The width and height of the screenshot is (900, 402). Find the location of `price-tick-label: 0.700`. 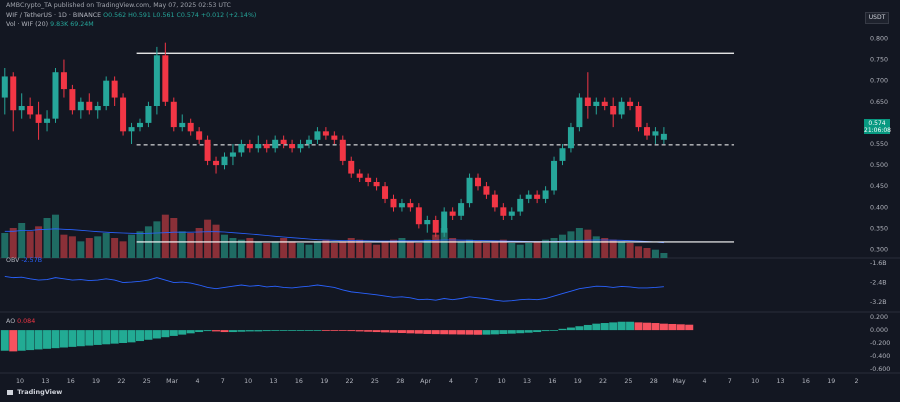

price-tick-label: 0.700 is located at coordinates (879, 81).